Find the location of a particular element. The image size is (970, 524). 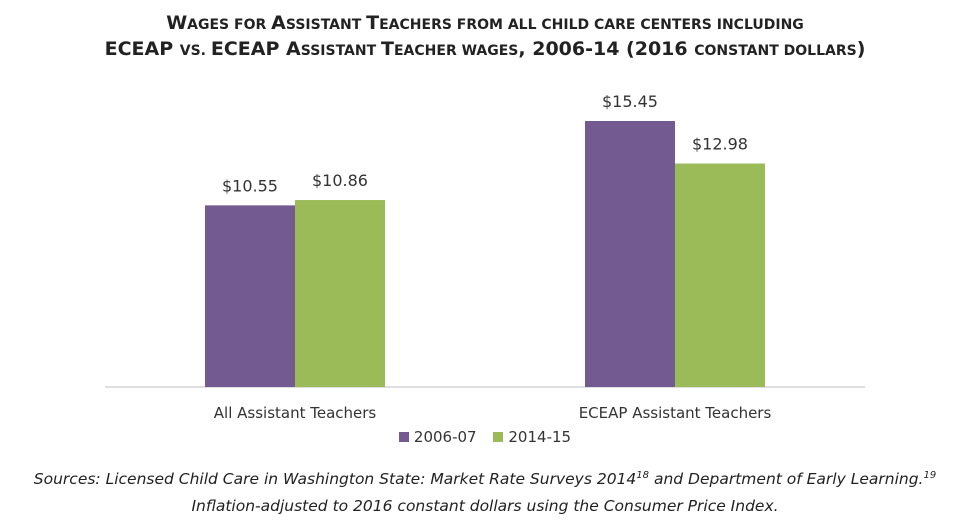

legend-label-series-1: 2006-07 is located at coordinates (445, 437).